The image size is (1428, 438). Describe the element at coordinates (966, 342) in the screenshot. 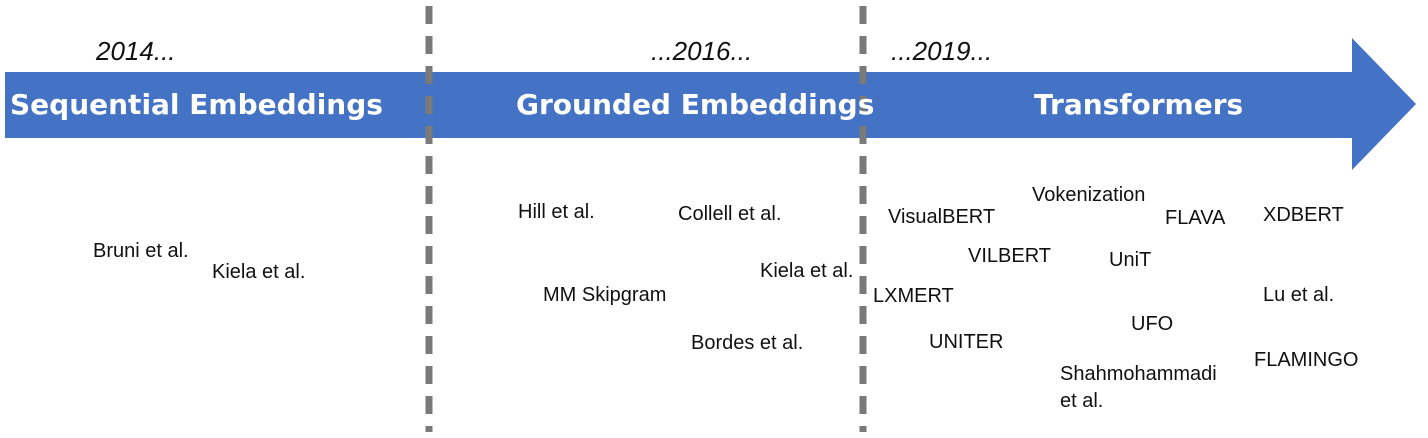

I see `work-uniter: UNITER` at that location.